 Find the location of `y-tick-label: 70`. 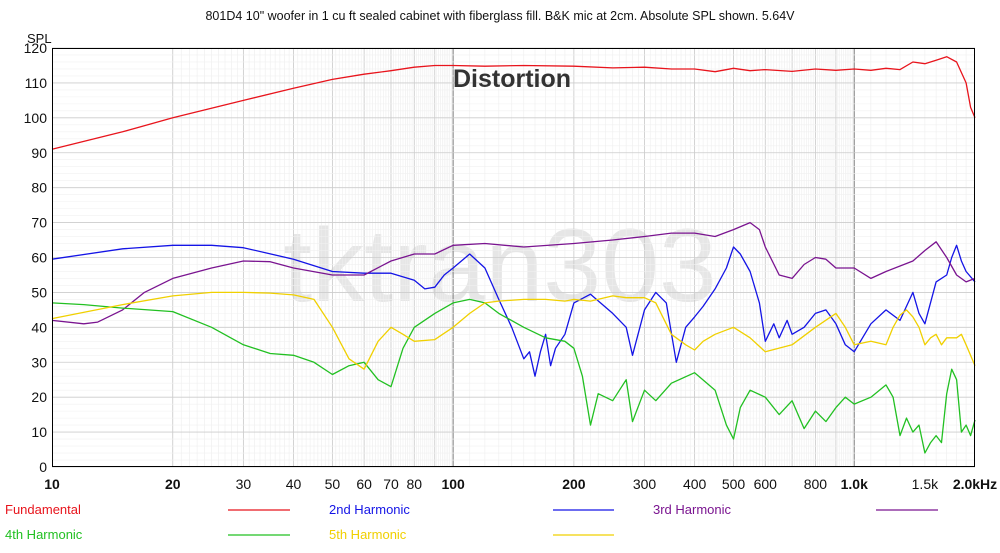

y-tick-label: 70 is located at coordinates (39, 223).